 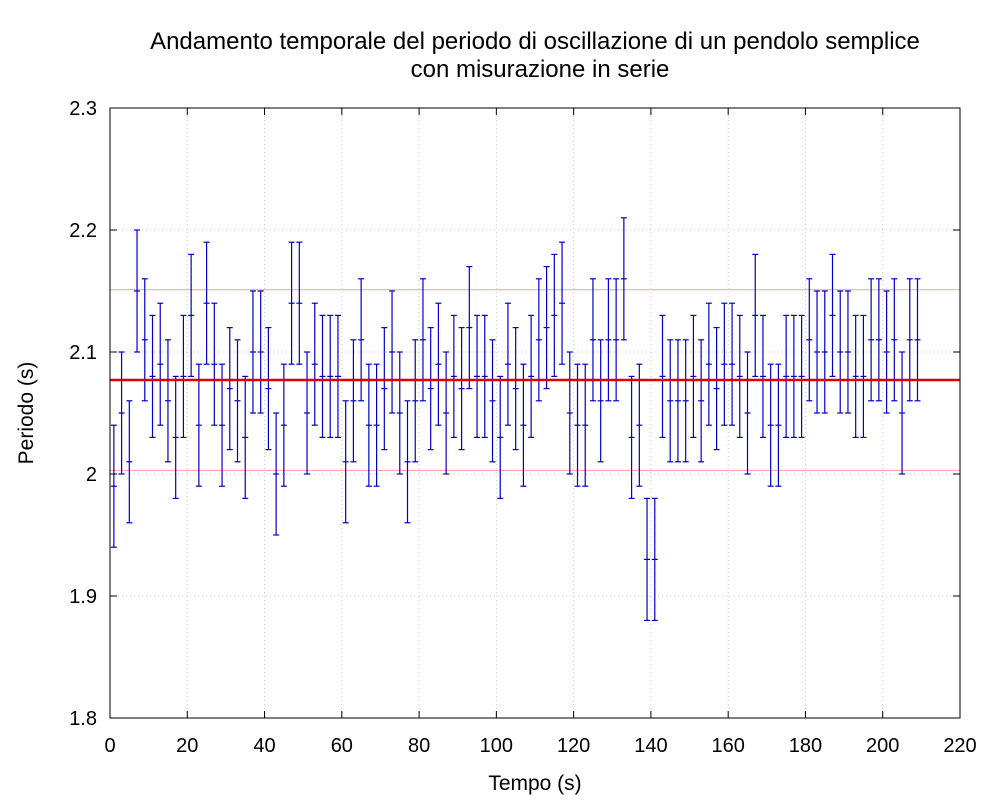 I want to click on x-tick-label: 200, so click(x=882, y=746).